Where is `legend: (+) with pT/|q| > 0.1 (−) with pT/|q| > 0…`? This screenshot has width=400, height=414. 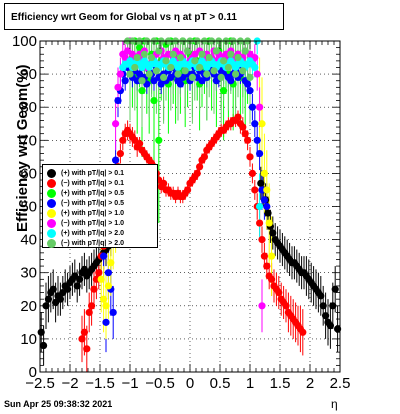
legend: (+) with pT/|q| > 0.1 (−) with pT/|q| > 0… is located at coordinates (100, 206).